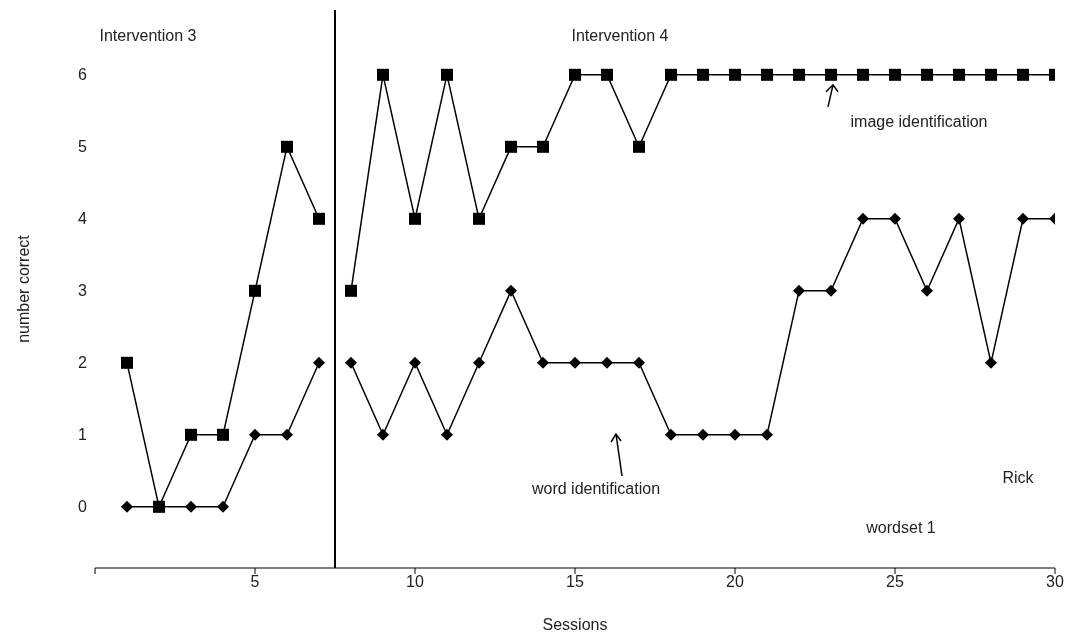 The width and height of the screenshot is (1077, 644). I want to click on y-tick-label: 3, so click(83, 291).